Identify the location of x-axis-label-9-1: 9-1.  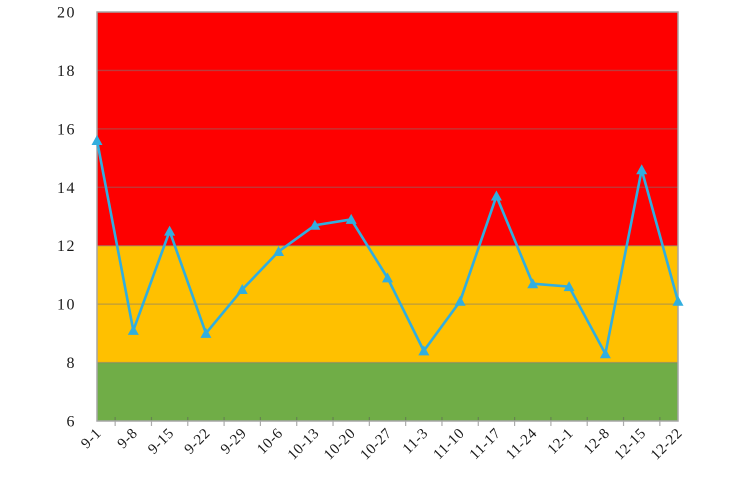
(91, 439).